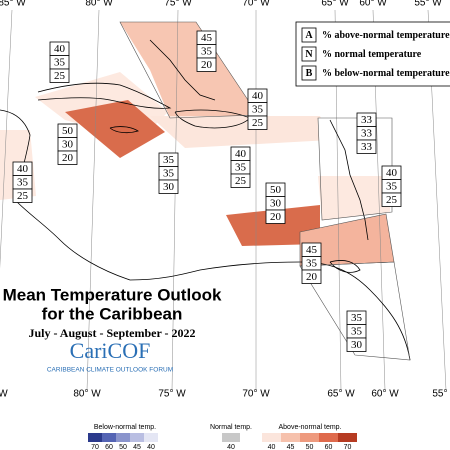  Describe the element at coordinates (87, 394) in the screenshot. I see `longitude-label: 80° W` at that location.